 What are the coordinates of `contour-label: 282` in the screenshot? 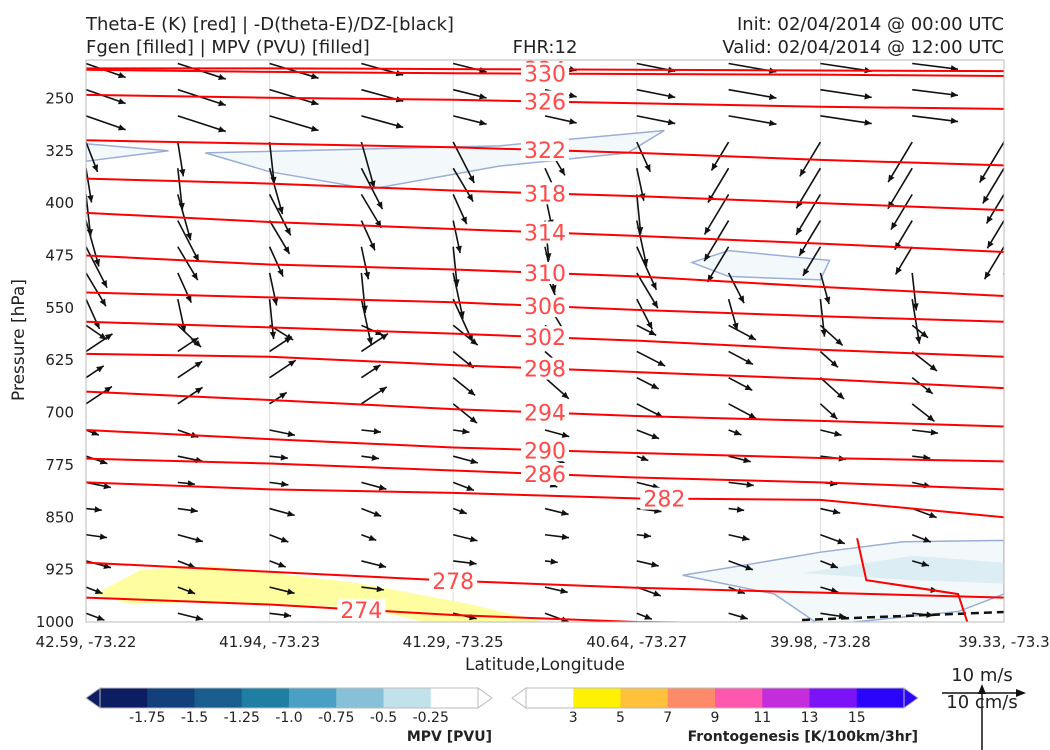 It's located at (664, 500).